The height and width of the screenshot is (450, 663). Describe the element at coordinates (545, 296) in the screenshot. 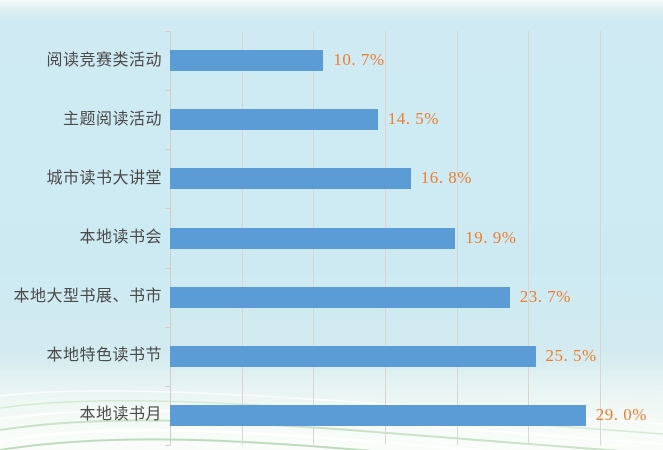

I see `value-label: 23. 7%` at that location.